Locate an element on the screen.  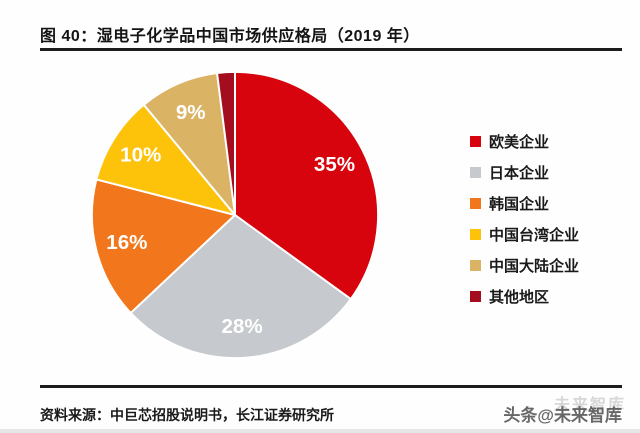
legend-item-other: 其他地区 is located at coordinates (524, 296).